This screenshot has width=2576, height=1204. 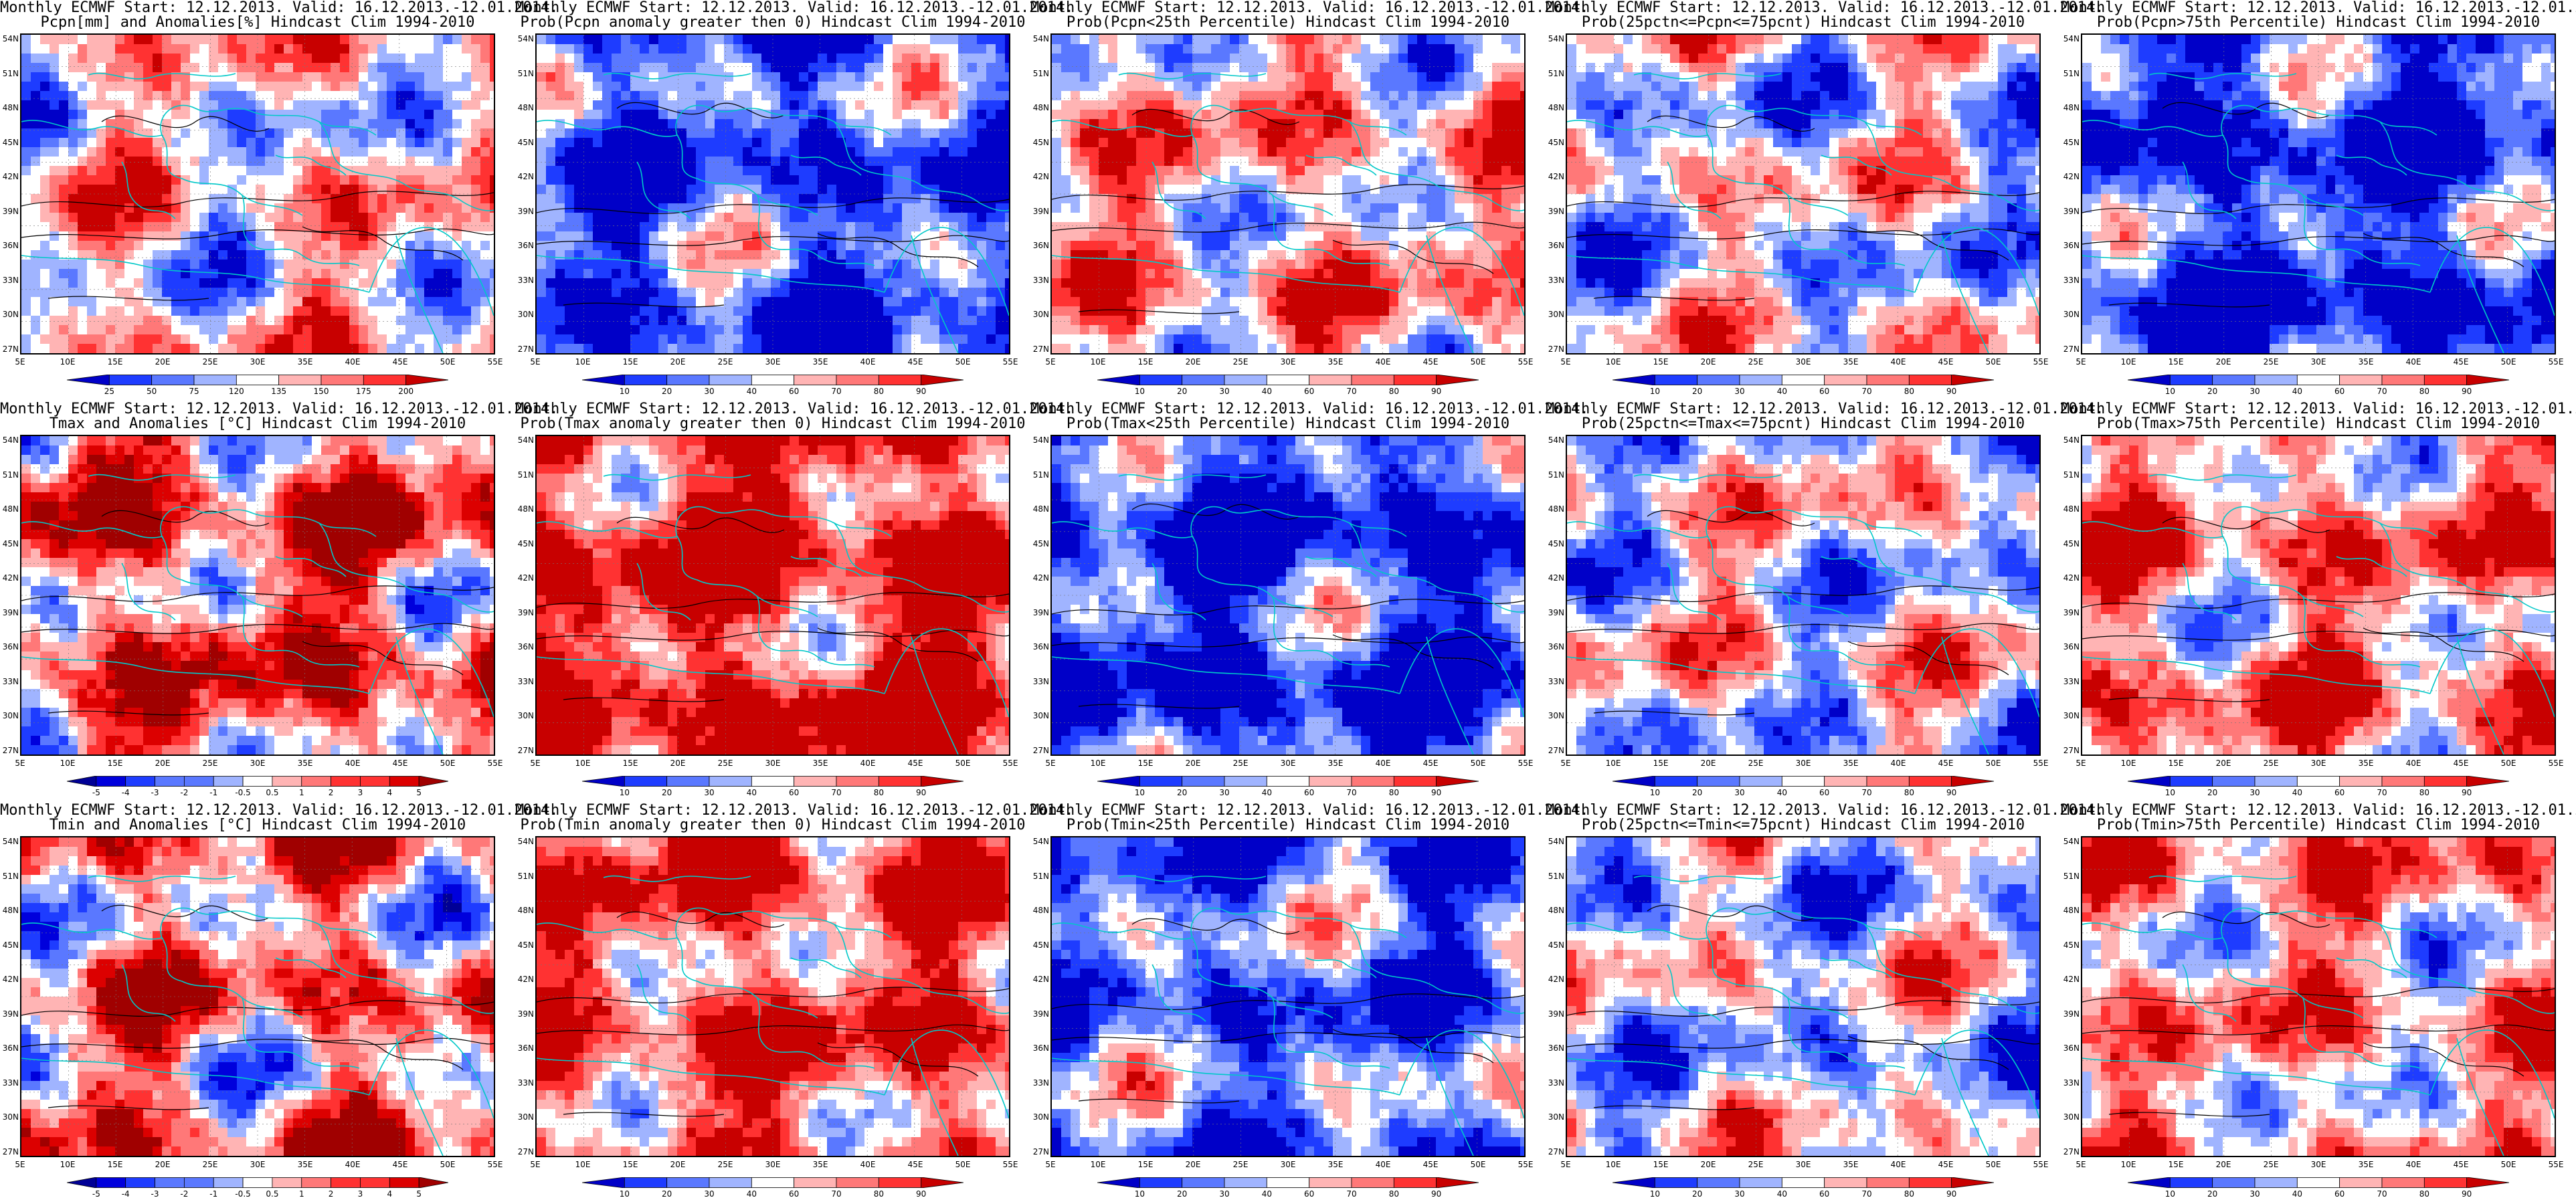 I want to click on latitude-label: 39N, so click(x=524, y=1014).